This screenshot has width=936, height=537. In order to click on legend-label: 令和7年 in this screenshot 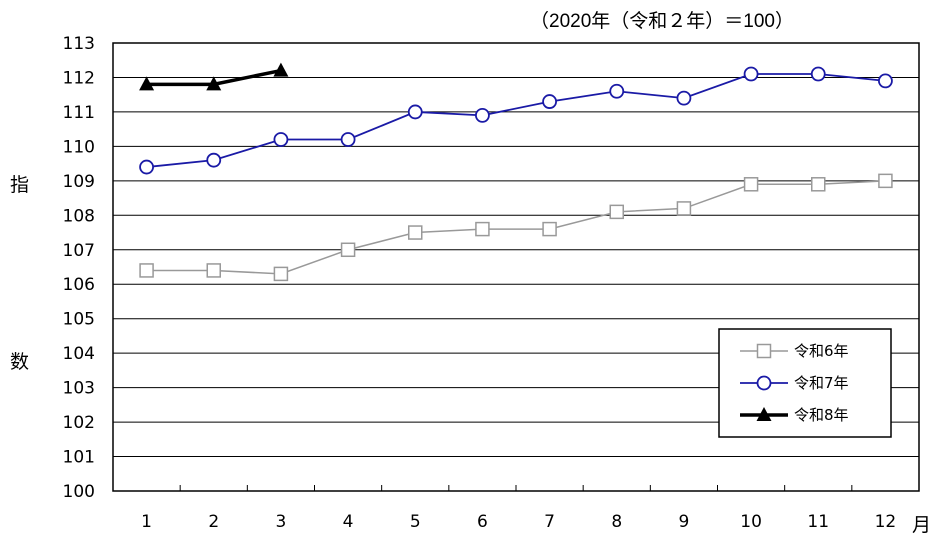, I will do `click(821, 383)`.